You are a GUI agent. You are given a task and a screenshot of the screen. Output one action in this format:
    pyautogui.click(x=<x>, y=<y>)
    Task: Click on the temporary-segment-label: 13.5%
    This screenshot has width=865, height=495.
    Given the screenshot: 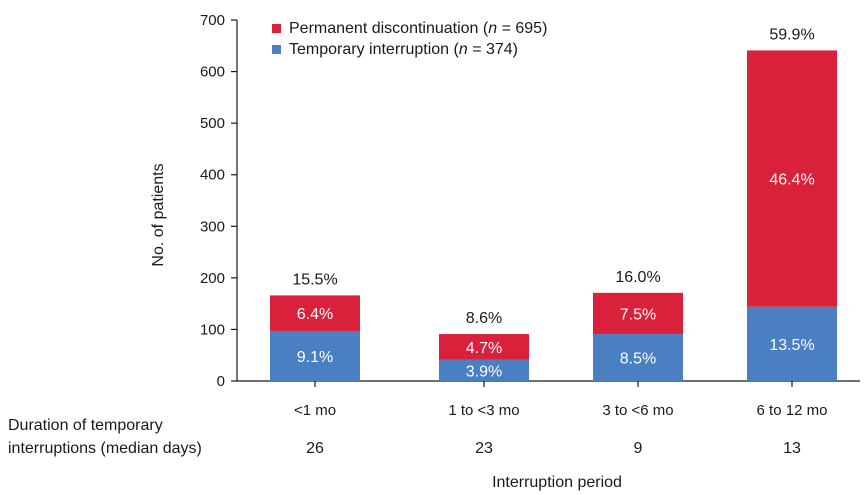 What is the action you would take?
    pyautogui.click(x=791, y=345)
    